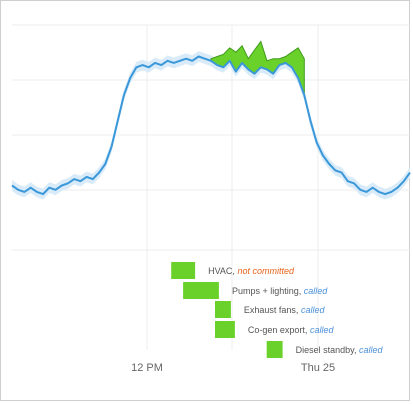  I want to click on event-status: not committed, so click(266, 271).